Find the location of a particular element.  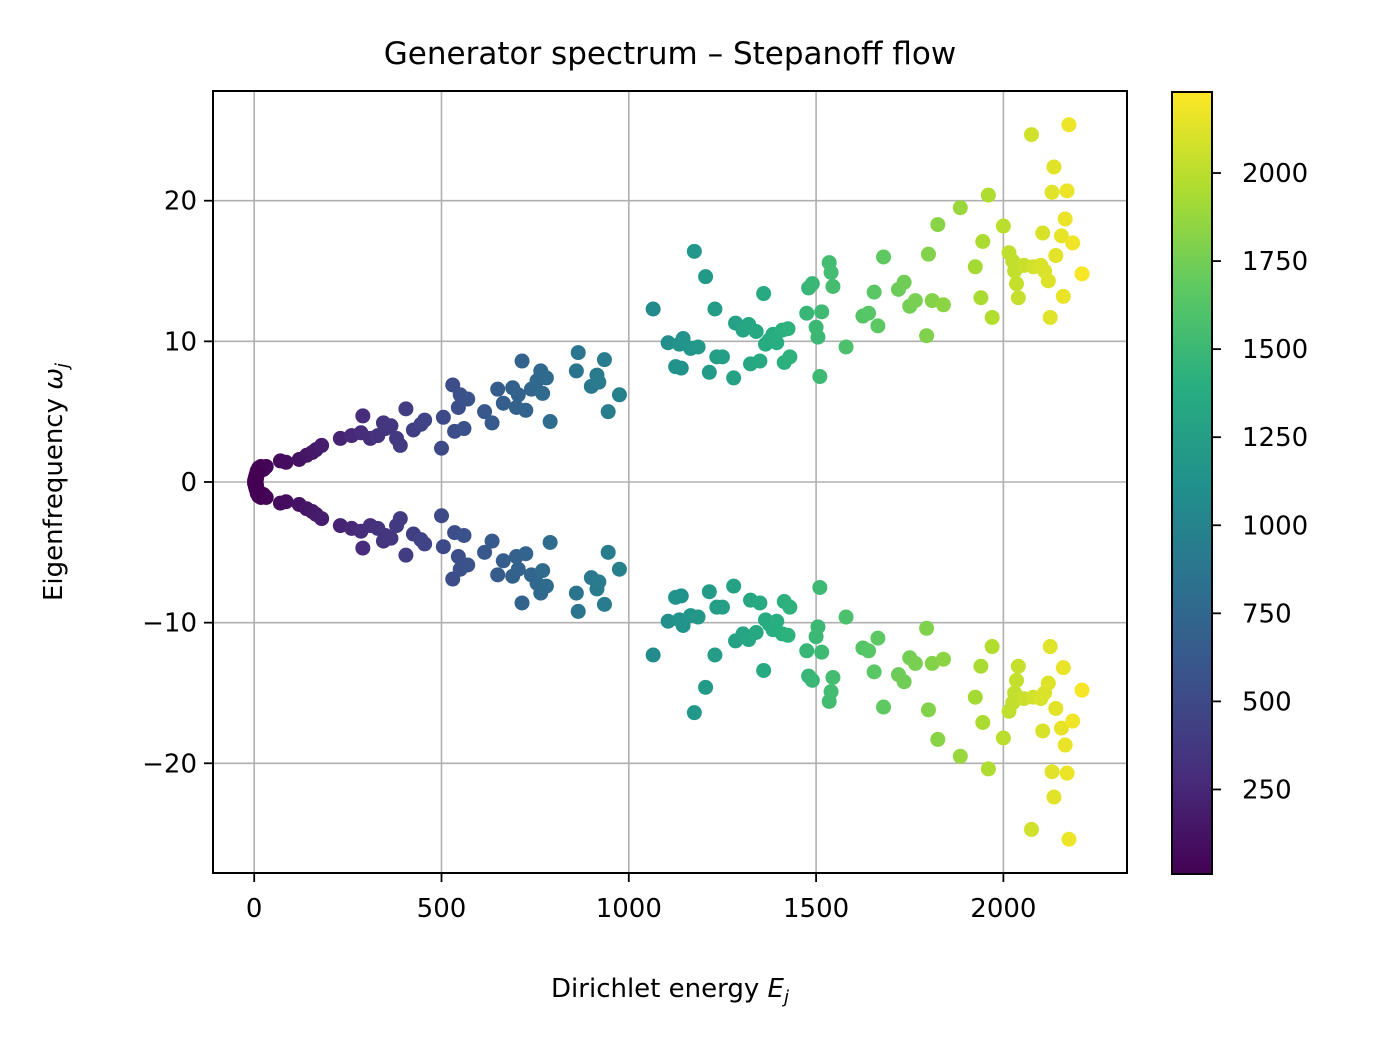

y-axis-ticks: 20 10 0 −10 −20 is located at coordinates (177, 483).